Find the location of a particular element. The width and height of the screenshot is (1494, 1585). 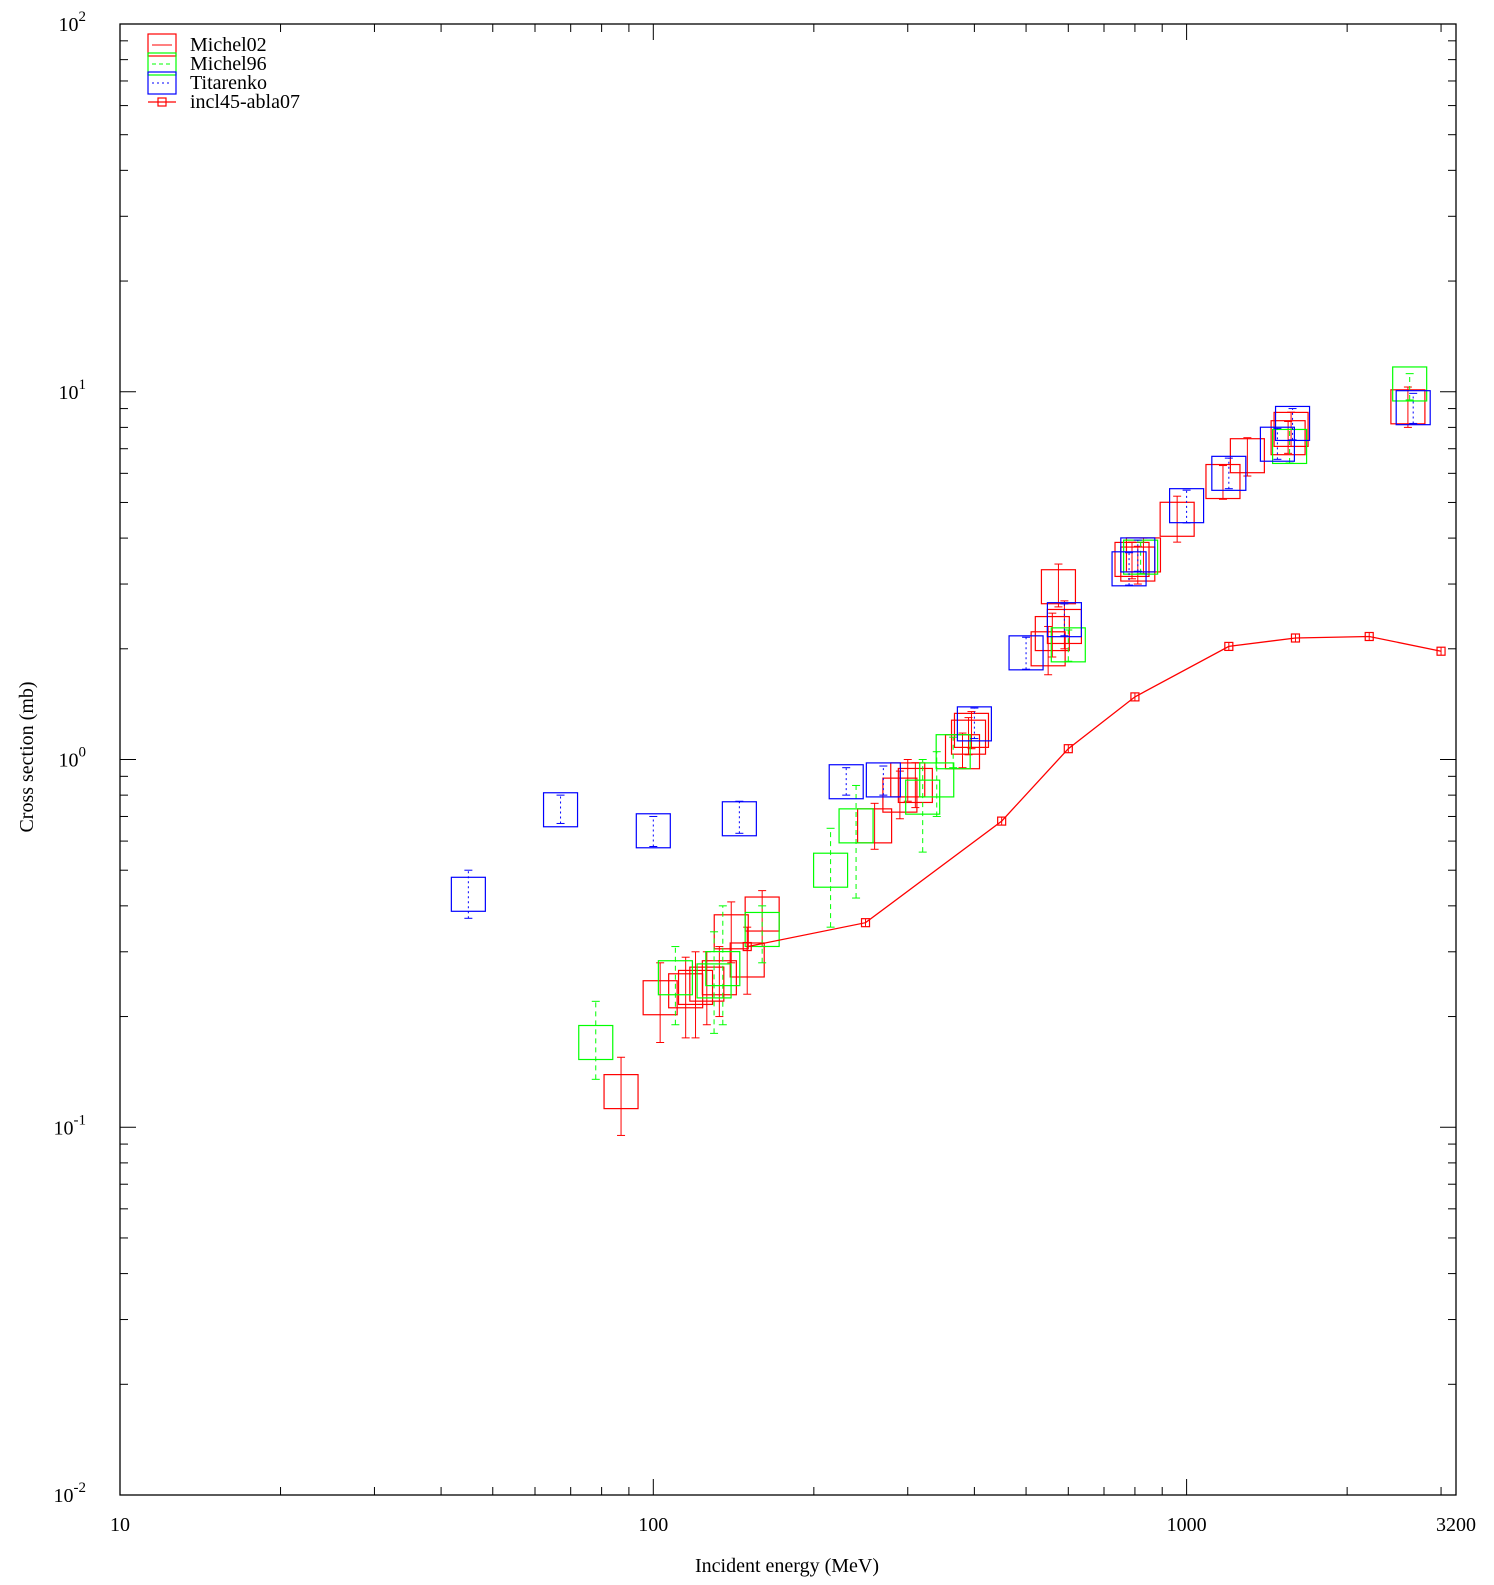

x-axis-label: Incident energy (MeV) is located at coordinates (787, 1566).